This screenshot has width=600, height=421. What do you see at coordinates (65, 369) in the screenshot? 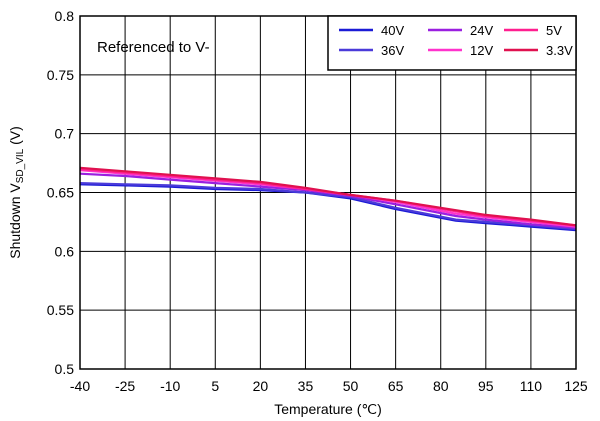
I see `y-tick-label: 0.5` at bounding box center [65, 369].